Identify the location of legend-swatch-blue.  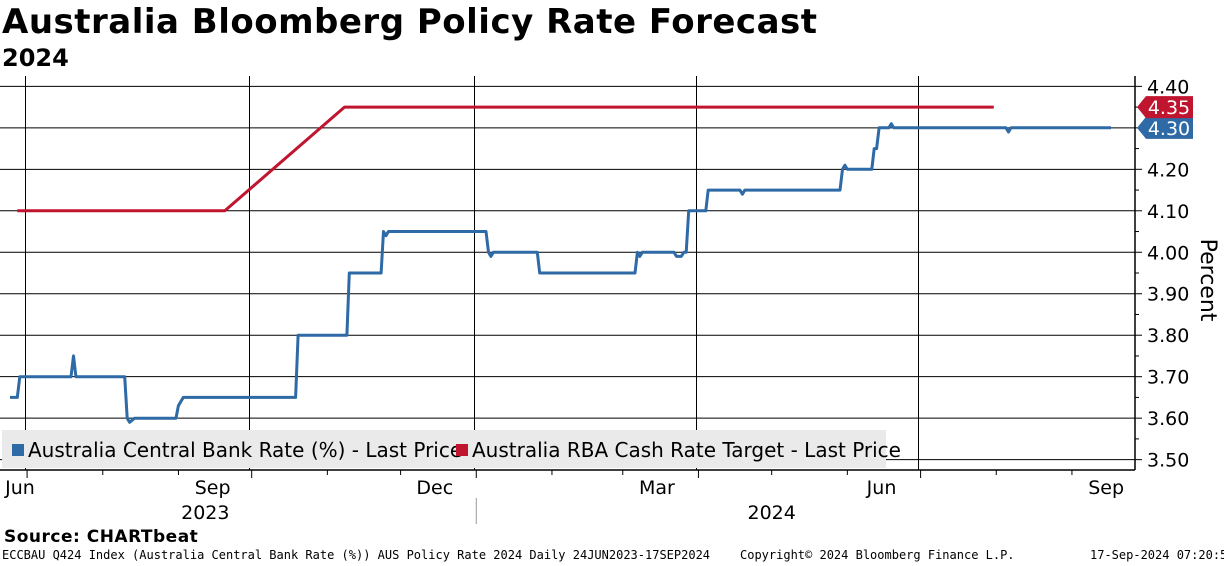
(18, 450).